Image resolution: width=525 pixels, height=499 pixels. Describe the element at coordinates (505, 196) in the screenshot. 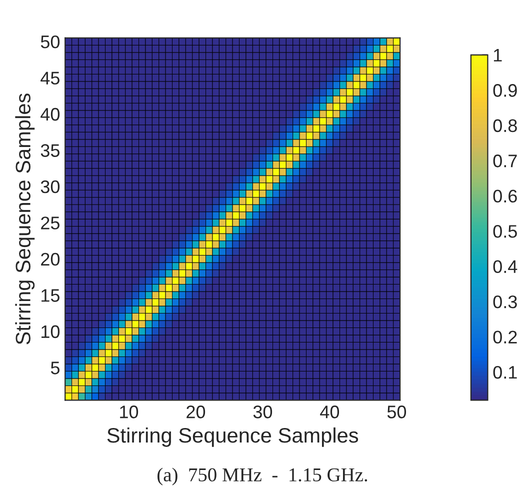

I see `color-bar-label: 0.6` at that location.